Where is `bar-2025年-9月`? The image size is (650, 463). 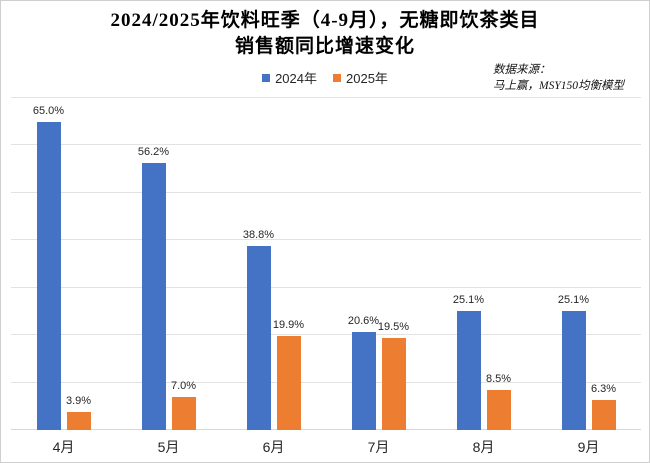
bar-2025年-9月 is located at coordinates (603, 415).